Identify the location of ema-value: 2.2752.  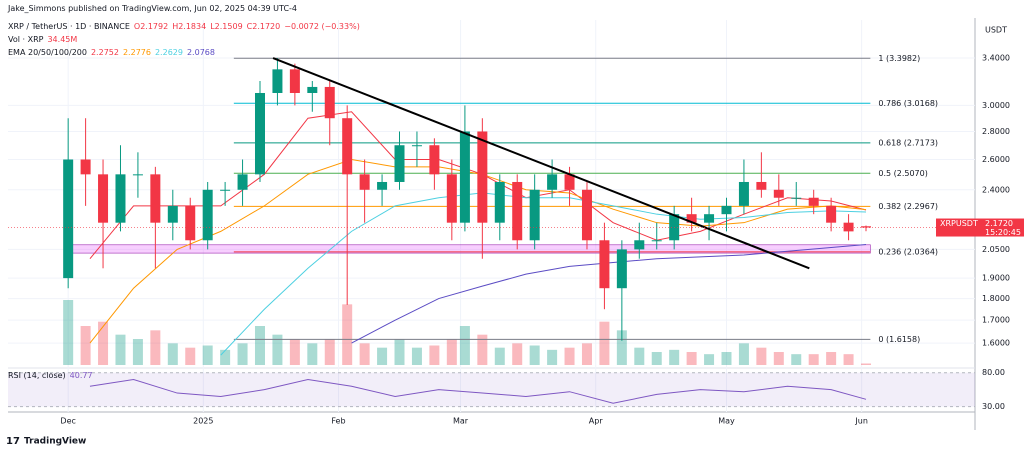
(104, 52).